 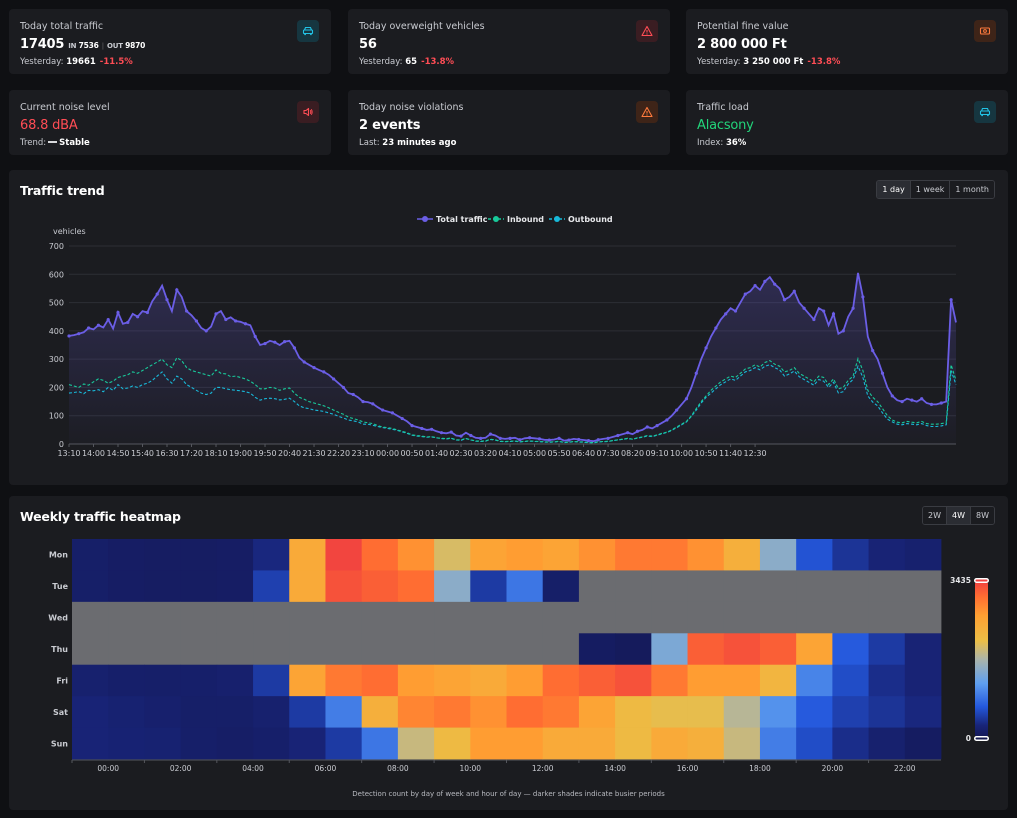 What do you see at coordinates (929, 189) in the screenshot?
I see `range-1-week-button: 1 week` at bounding box center [929, 189].